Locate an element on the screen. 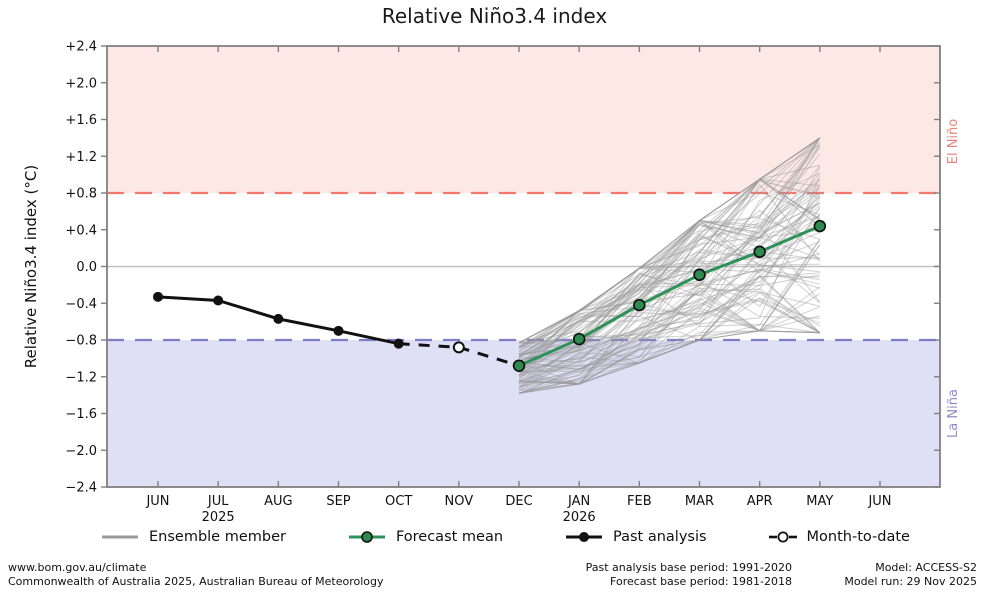 Image resolution: width=989 pixels, height=594 pixels. ensemble-members is located at coordinates (669, 265).